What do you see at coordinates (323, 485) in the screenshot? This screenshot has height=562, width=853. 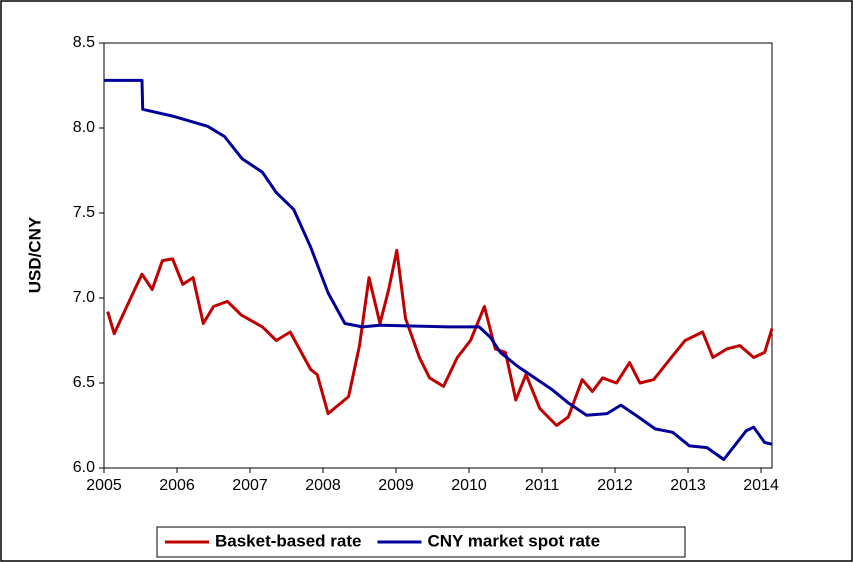 I see `x-tick-label: 2008` at bounding box center [323, 485].